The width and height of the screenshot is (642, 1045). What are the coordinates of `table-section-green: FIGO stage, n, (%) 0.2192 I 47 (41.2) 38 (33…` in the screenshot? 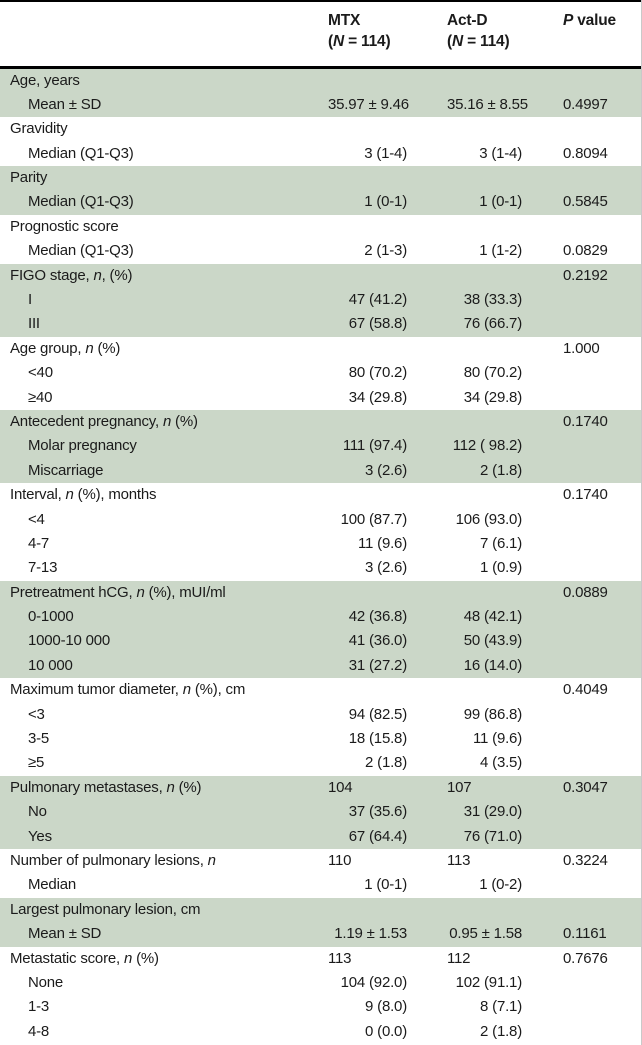 It's located at (320, 300).